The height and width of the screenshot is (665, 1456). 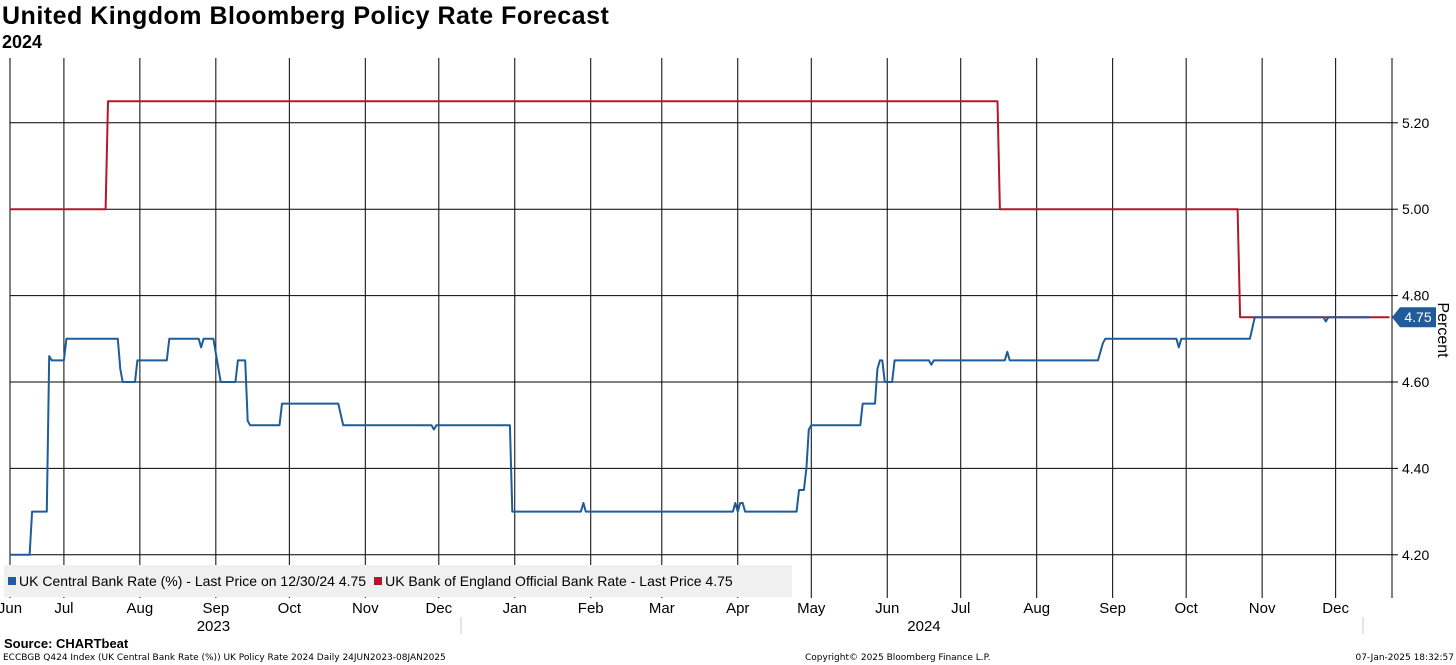 What do you see at coordinates (898, 658) in the screenshot?
I see `footer-copyright: Copyright© 2025 Bloomberg Finance L.P.` at bounding box center [898, 658].